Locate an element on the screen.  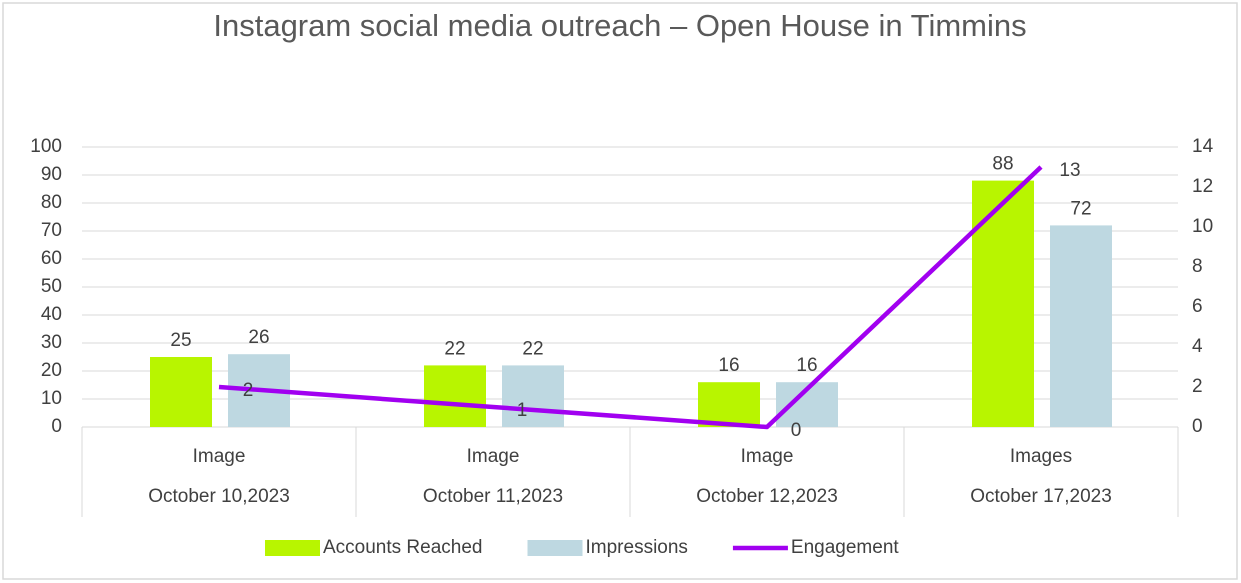
y-tick-label: 80 is located at coordinates (51, 202).